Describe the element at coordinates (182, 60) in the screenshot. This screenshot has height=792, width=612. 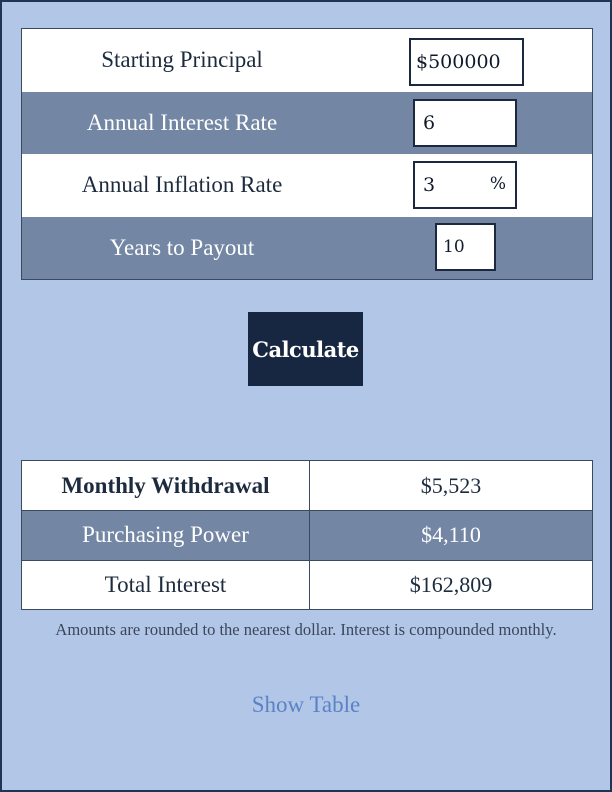
I see `principal-label: Starting Principal` at that location.